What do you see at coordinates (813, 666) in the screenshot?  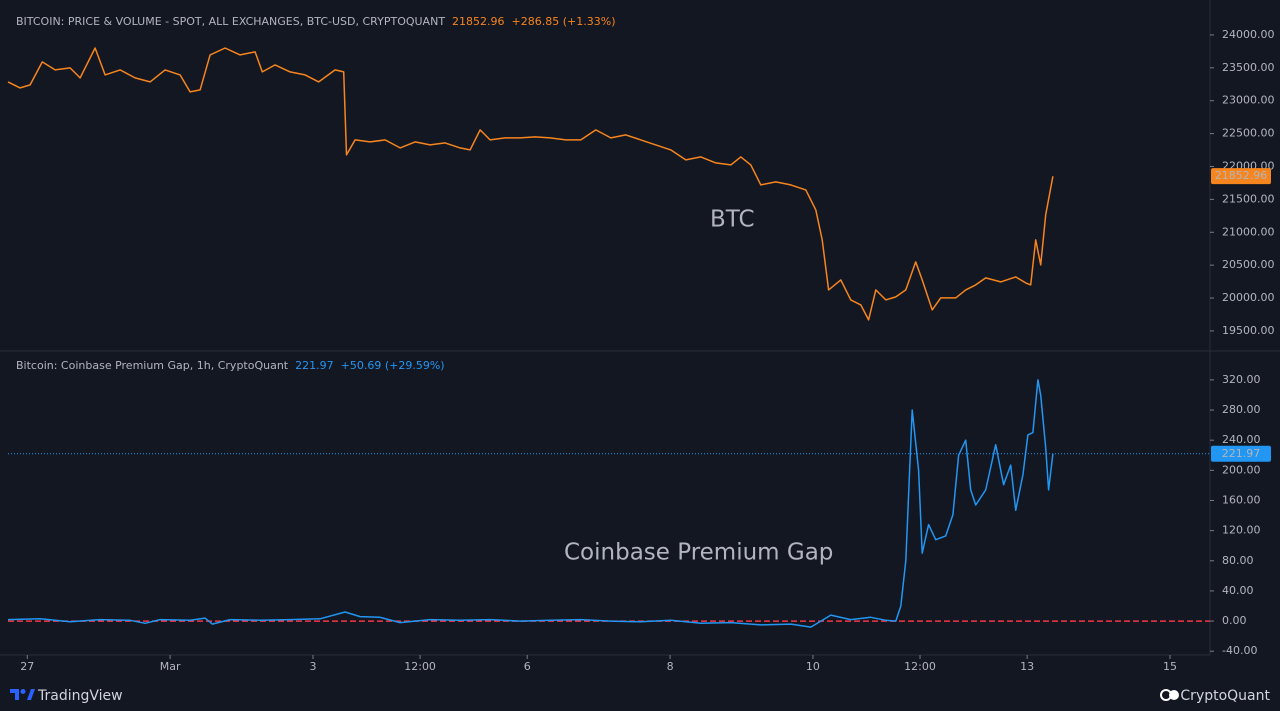 I see `x-tick-label: 10` at bounding box center [813, 666].